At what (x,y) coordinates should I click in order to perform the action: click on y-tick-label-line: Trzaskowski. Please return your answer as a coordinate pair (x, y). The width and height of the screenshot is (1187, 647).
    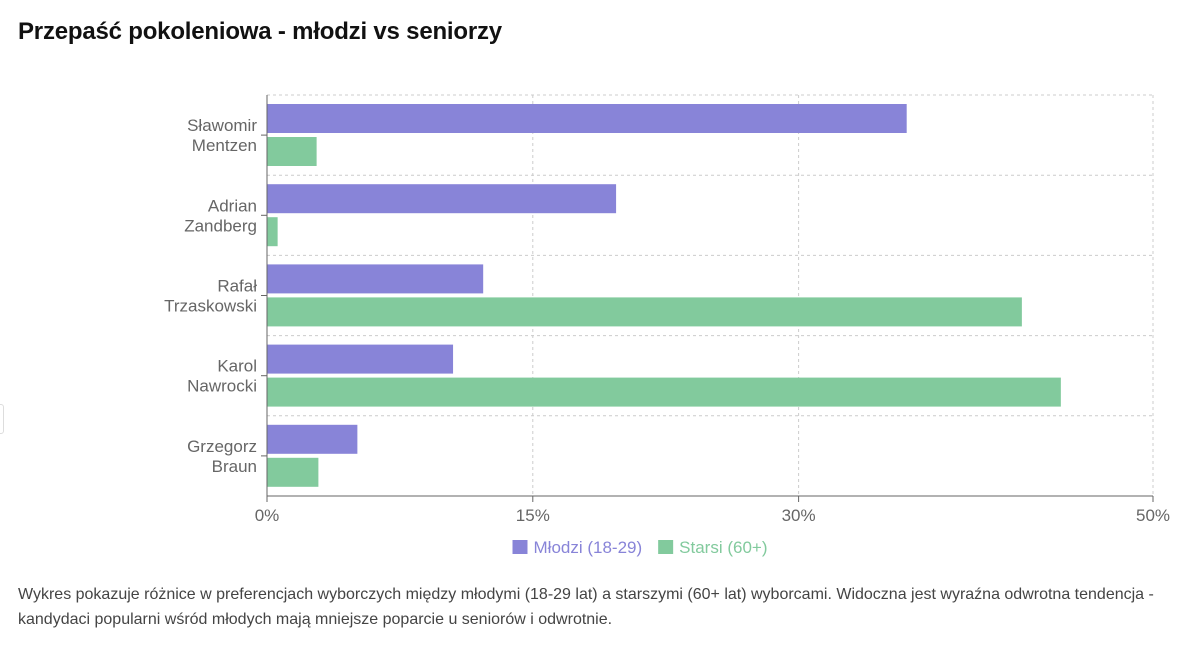
    Looking at the image, I should click on (210, 306).